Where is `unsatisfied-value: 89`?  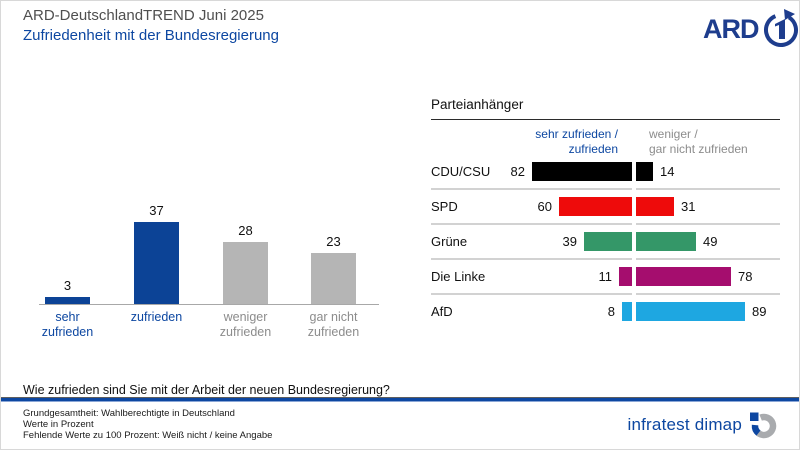
unsatisfied-value: 89 is located at coordinates (759, 311).